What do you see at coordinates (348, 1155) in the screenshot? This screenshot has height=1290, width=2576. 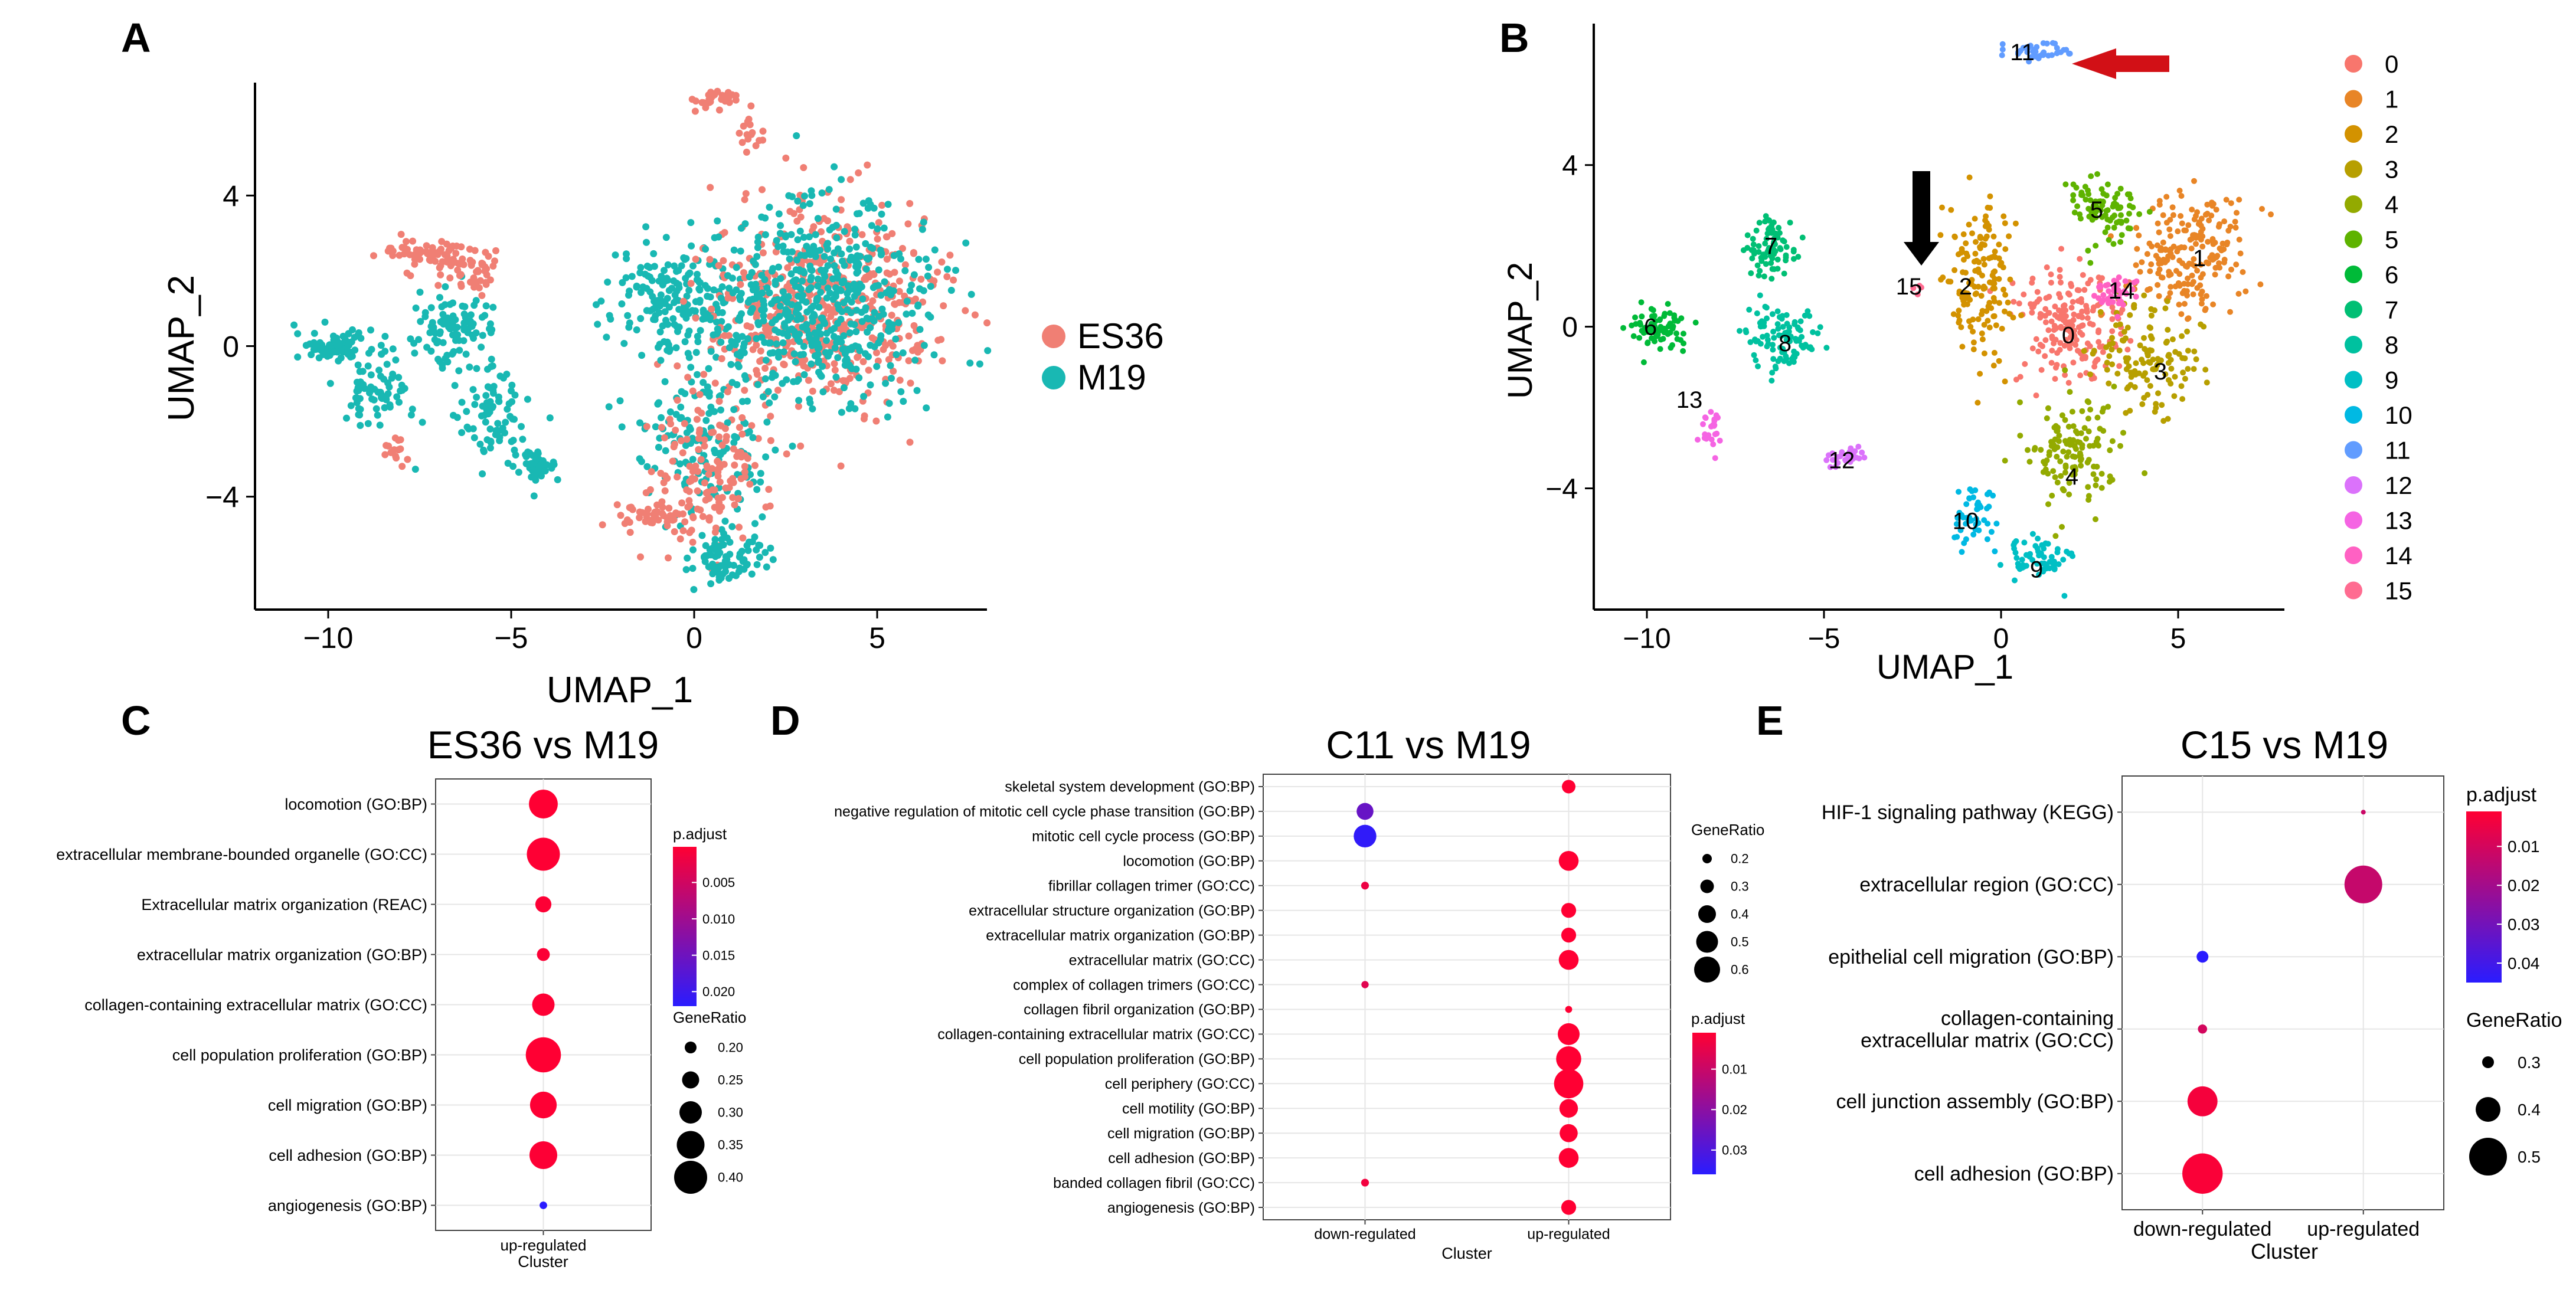 I see `term-label: cell adhesion (GO:BP)` at bounding box center [348, 1155].